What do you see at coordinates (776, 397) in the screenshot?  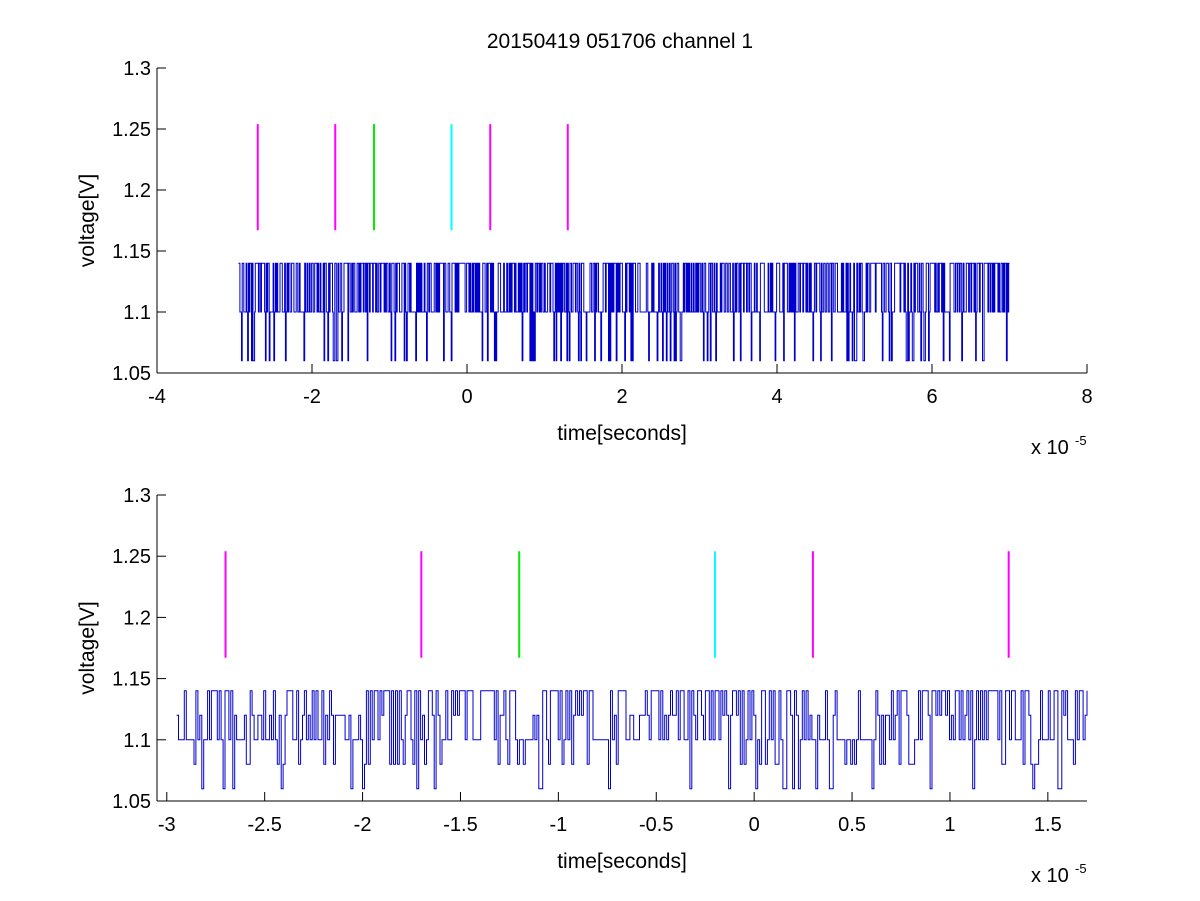 I see `x-tick-label: 4` at bounding box center [776, 397].